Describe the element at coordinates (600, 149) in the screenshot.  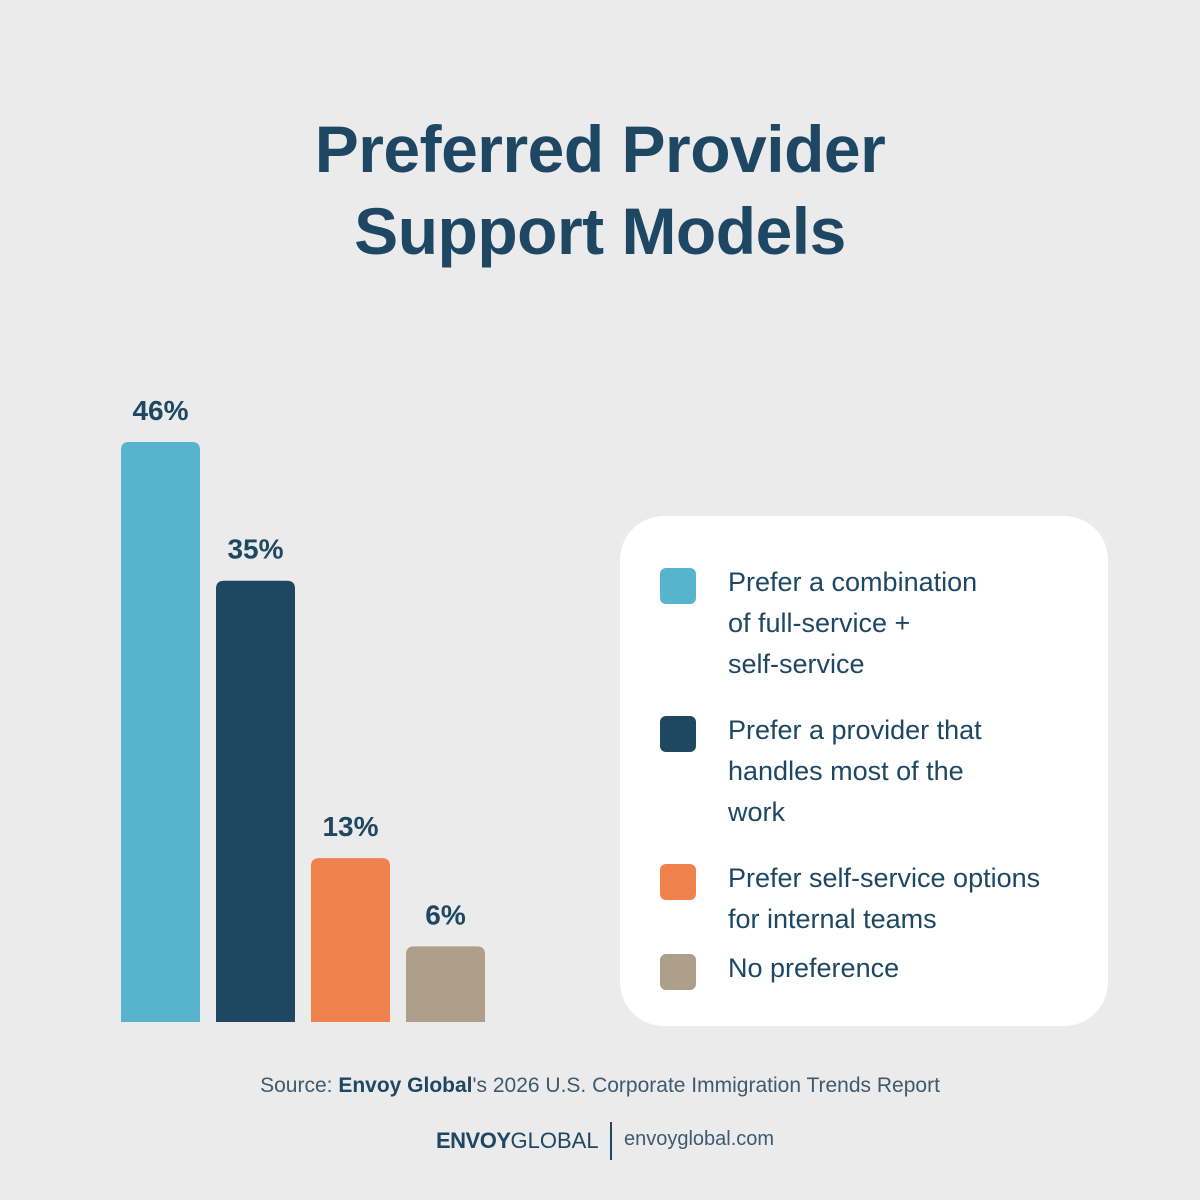
I see `chart-title-line-1: Preferred Provider` at that location.